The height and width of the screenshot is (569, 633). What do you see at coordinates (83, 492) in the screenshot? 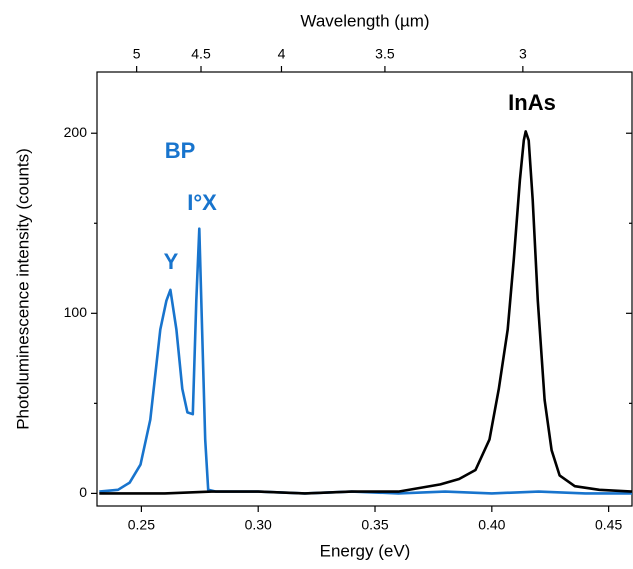
I see `y-tick-label: 0` at bounding box center [83, 492].